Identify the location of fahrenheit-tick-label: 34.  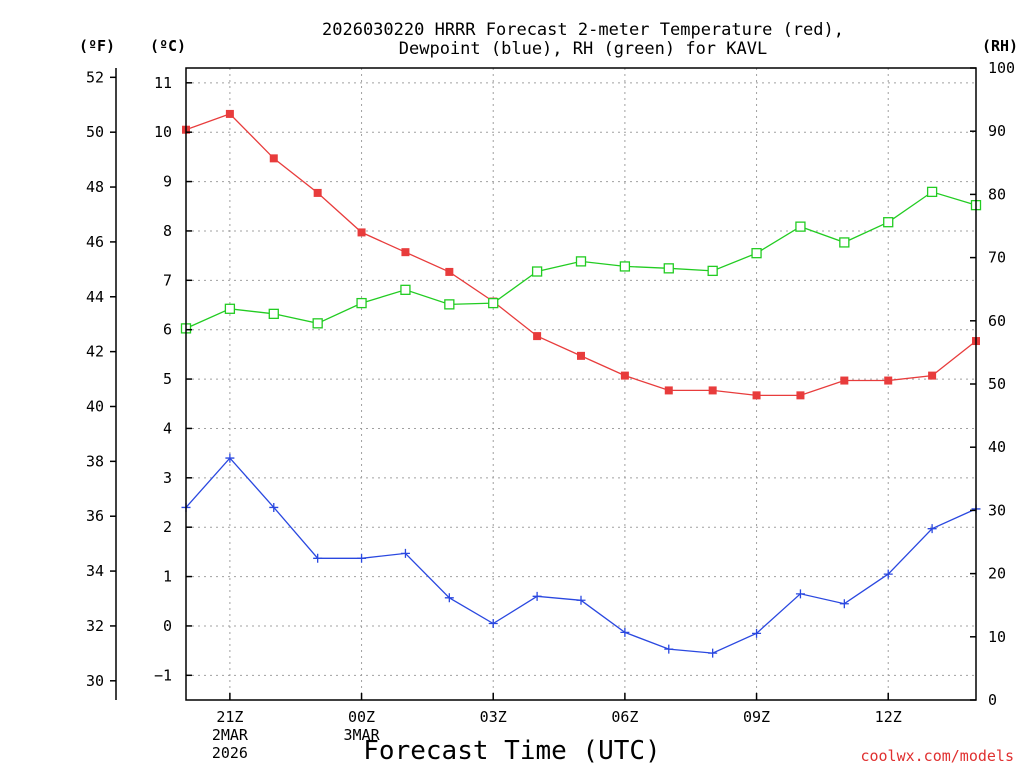
(95, 571).